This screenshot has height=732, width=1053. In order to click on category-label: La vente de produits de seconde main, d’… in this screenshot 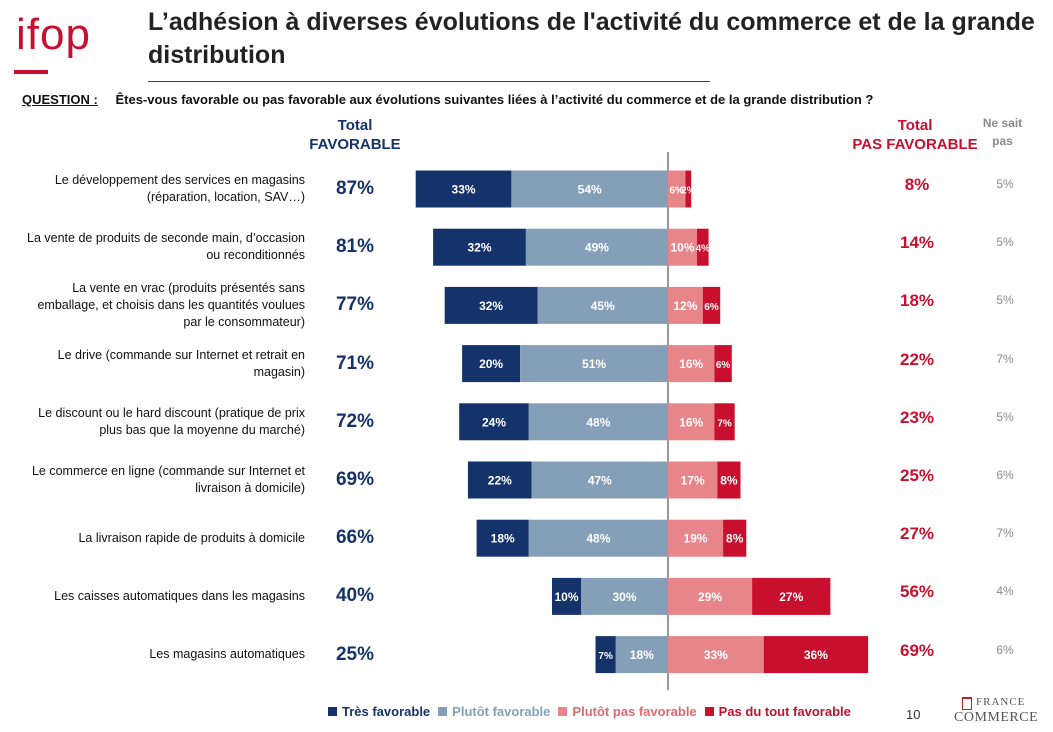, I will do `click(152, 247)`.